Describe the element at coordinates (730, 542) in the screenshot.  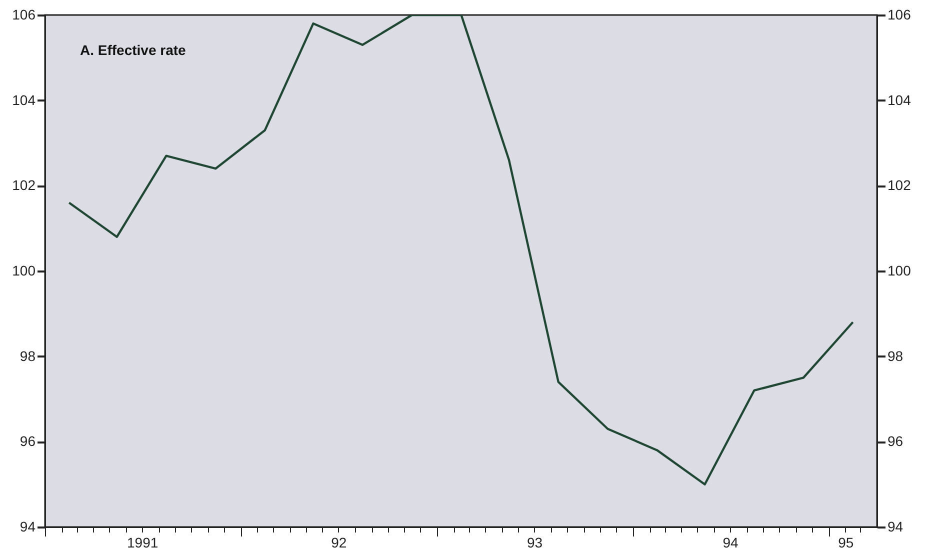
I see `x-tick-label: 94` at that location.